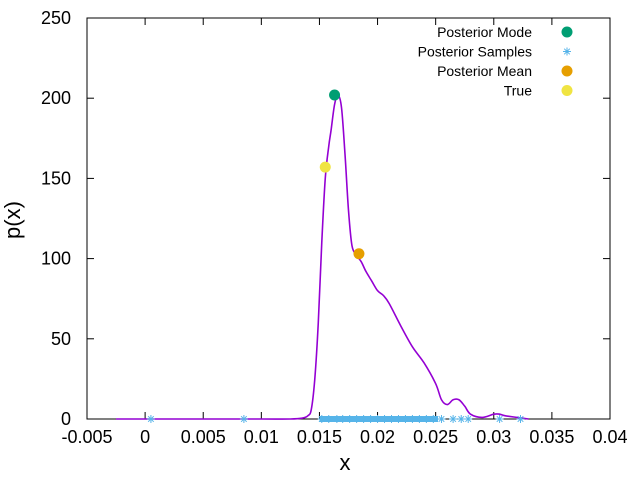 The image size is (640, 480). Describe the element at coordinates (56, 18) in the screenshot. I see `y-tick-label: 250` at that location.